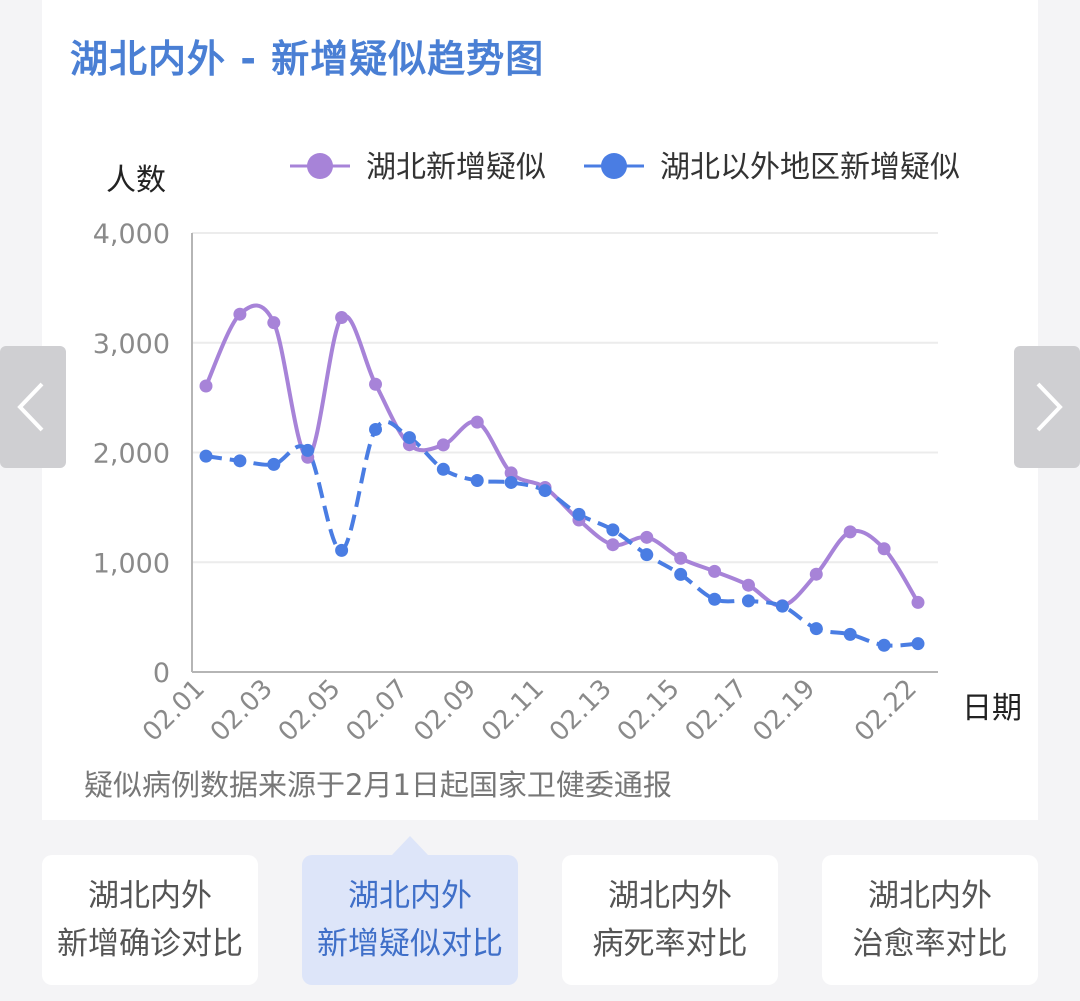 This screenshot has height=1001, width=1080. What do you see at coordinates (131, 563) in the screenshot?
I see `y-tick-label: 1,000` at bounding box center [131, 563].